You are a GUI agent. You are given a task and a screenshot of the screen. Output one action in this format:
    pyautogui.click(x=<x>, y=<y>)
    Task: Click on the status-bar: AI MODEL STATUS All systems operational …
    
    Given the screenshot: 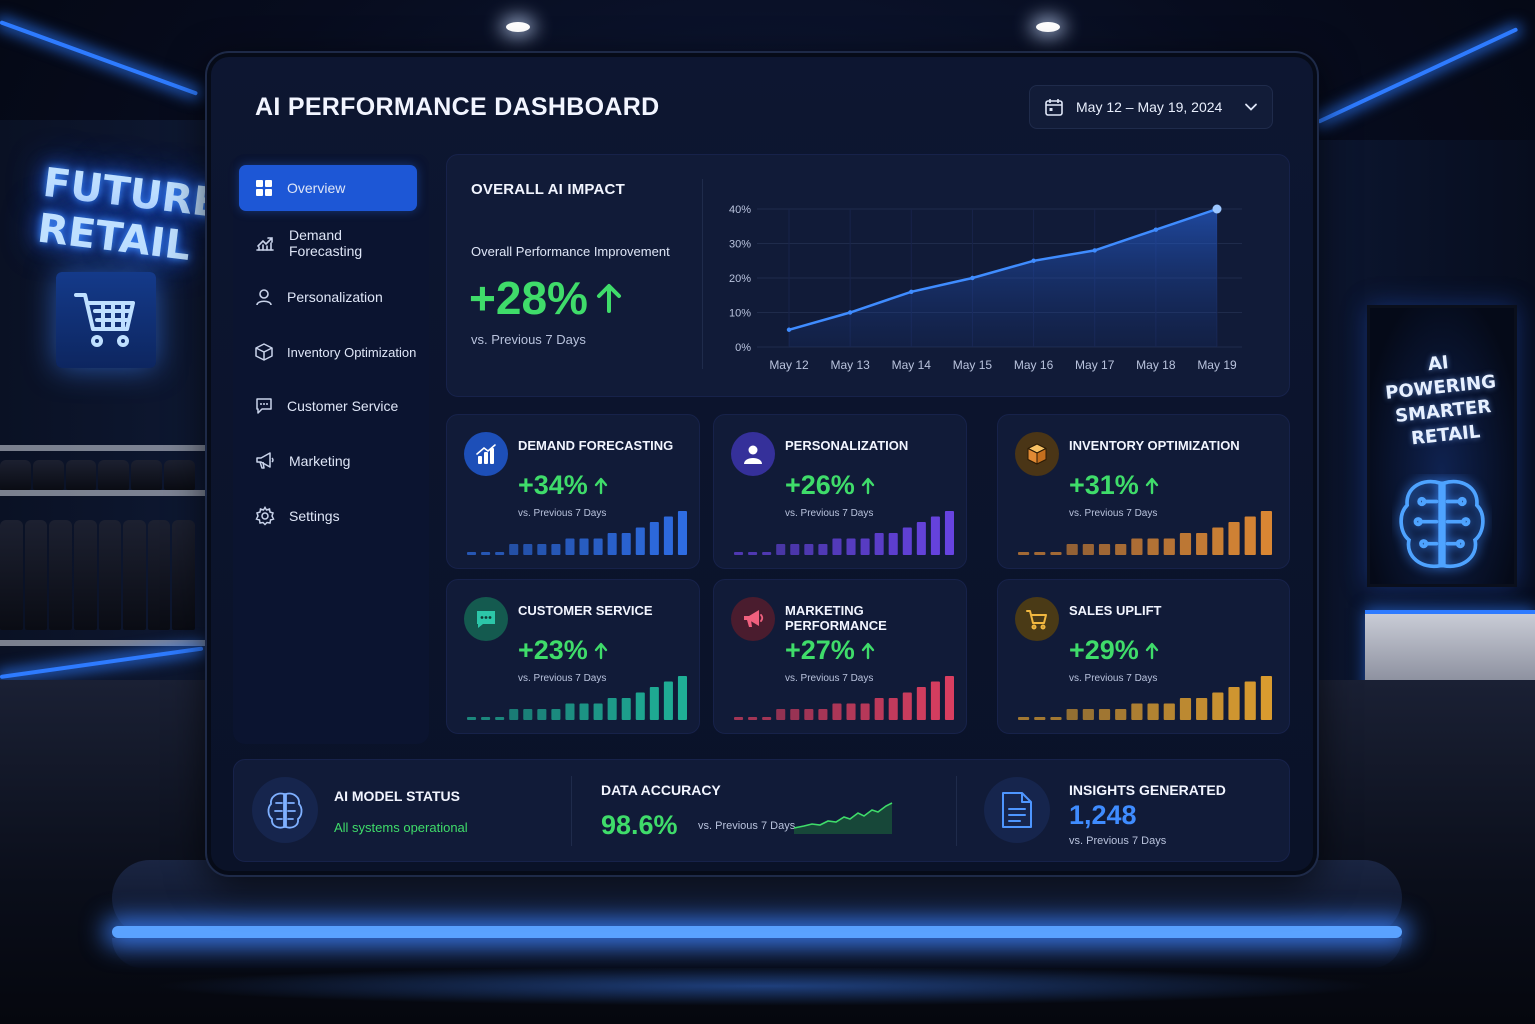 What is the action you would take?
    pyautogui.click(x=761, y=810)
    